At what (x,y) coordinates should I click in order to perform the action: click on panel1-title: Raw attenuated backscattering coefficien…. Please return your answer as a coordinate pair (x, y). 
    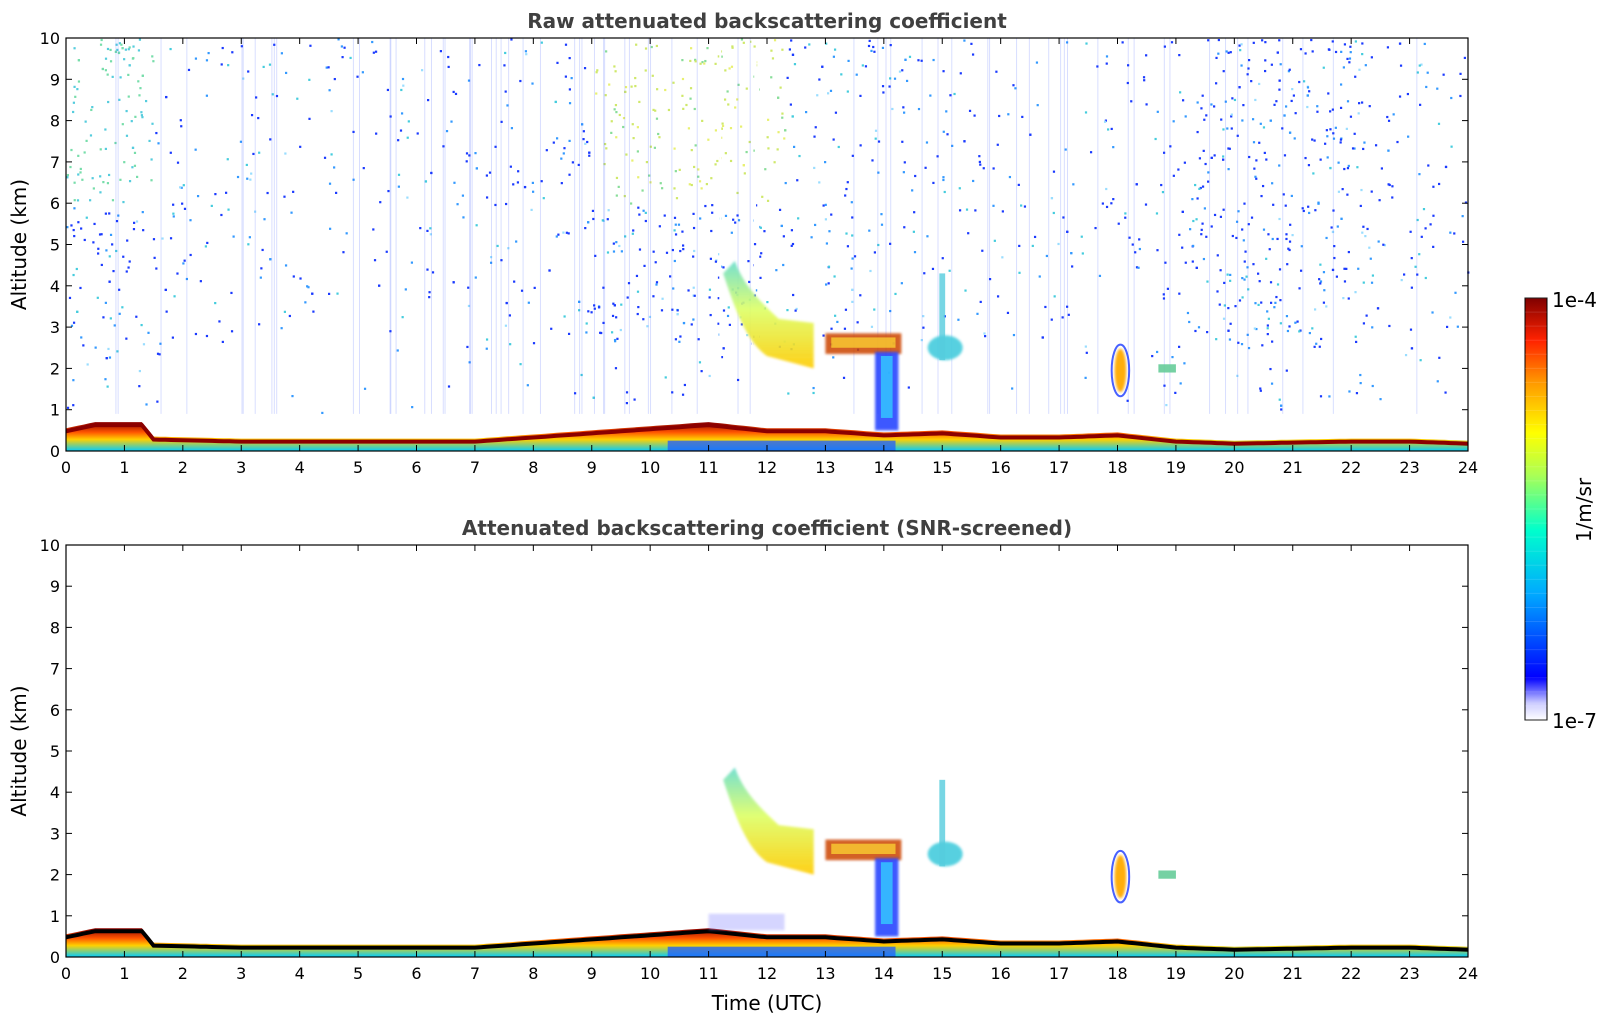
    Looking at the image, I should click on (767, 21).